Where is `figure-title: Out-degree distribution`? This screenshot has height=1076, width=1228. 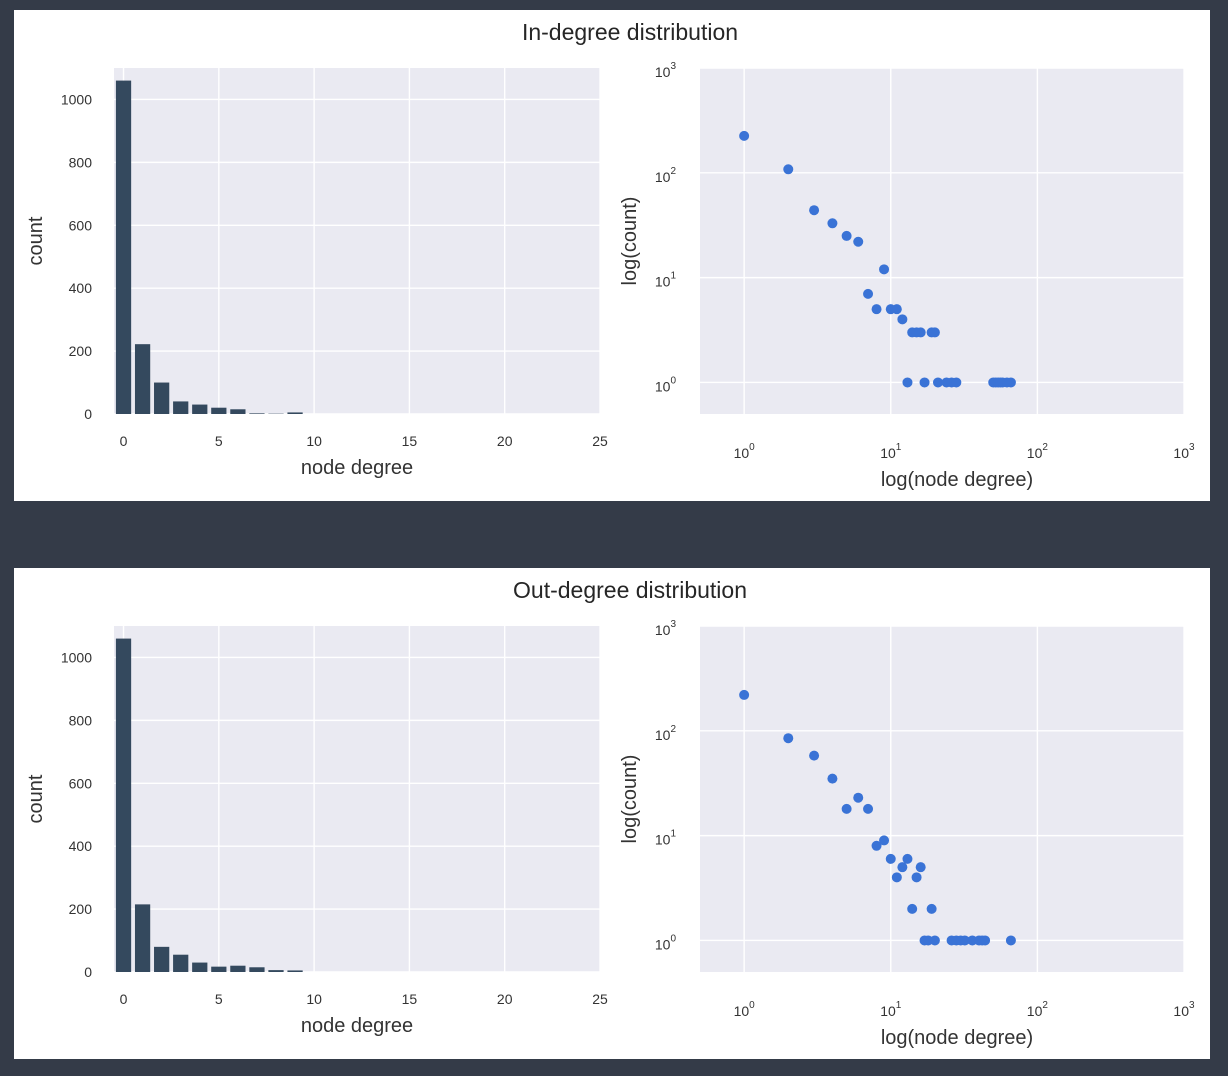 figure-title: Out-degree distribution is located at coordinates (630, 590).